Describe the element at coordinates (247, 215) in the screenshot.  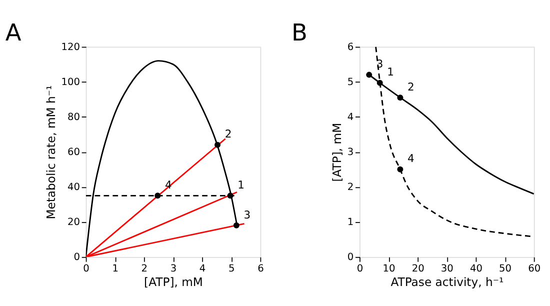
I see `annotation: 3` at that location.